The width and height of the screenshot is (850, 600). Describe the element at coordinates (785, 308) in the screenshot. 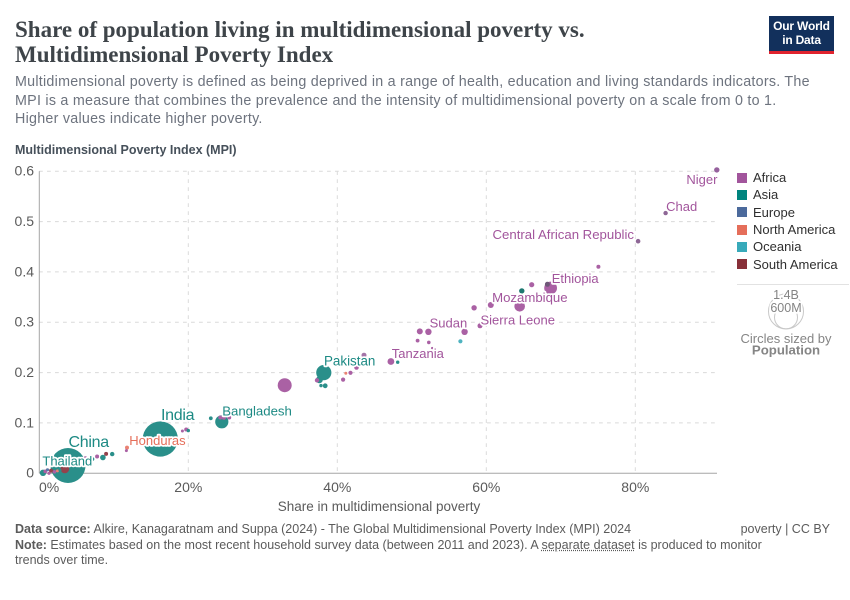

I see `svg-text: 600M` at that location.